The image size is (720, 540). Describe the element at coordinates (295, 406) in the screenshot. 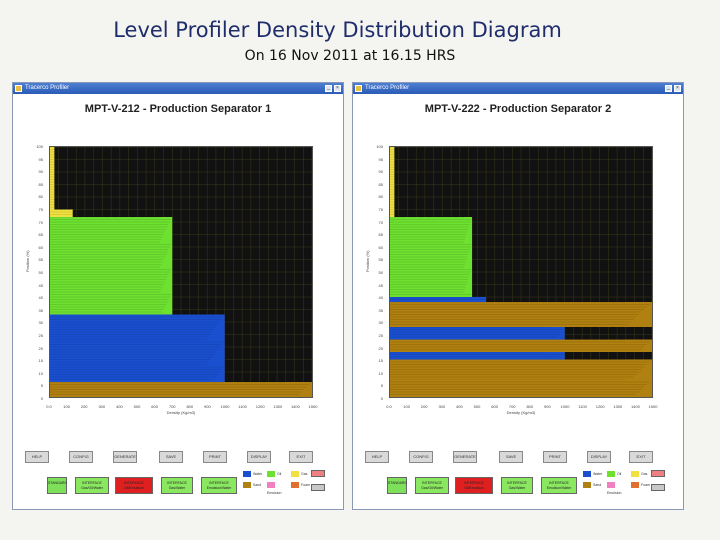

I see `x-tick-label: 1400` at that location.